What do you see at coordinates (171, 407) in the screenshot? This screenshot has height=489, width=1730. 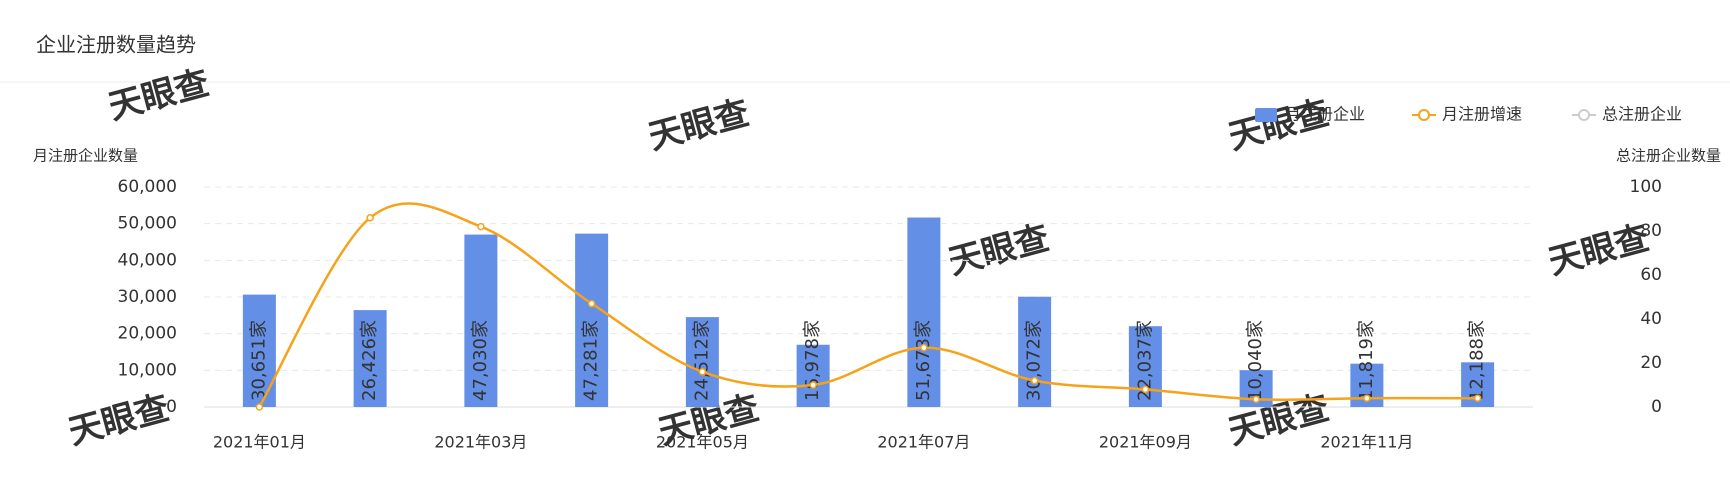 I see `y-tick-label: 0` at bounding box center [171, 407].